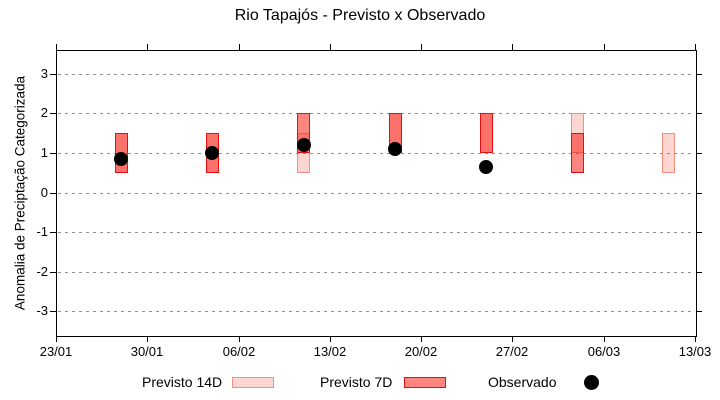 The image size is (720, 400). Describe the element at coordinates (592, 382) in the screenshot. I see `observado-swatch` at that location.